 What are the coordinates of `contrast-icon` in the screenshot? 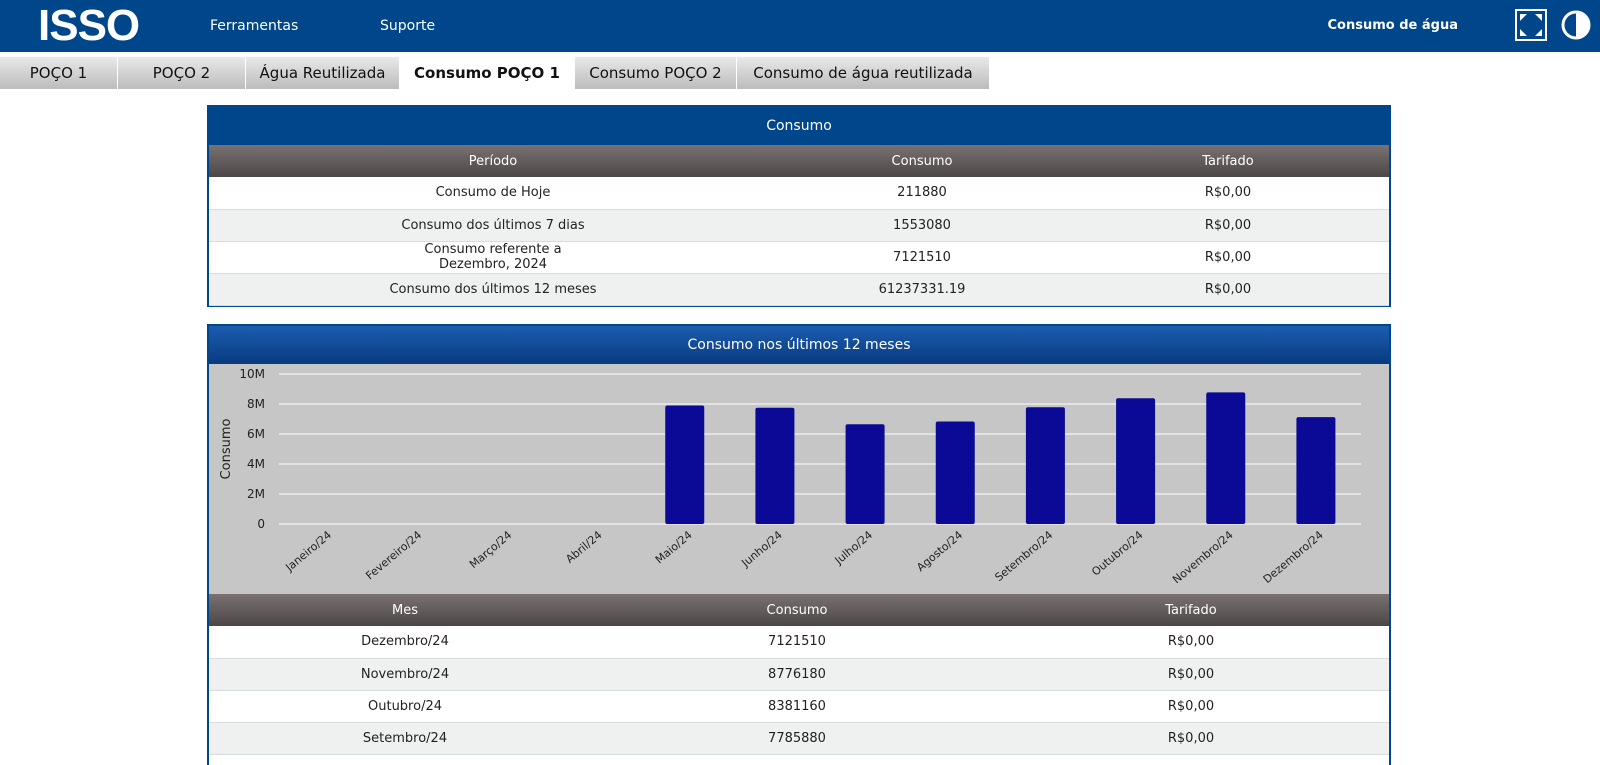 It's located at (1576, 25).